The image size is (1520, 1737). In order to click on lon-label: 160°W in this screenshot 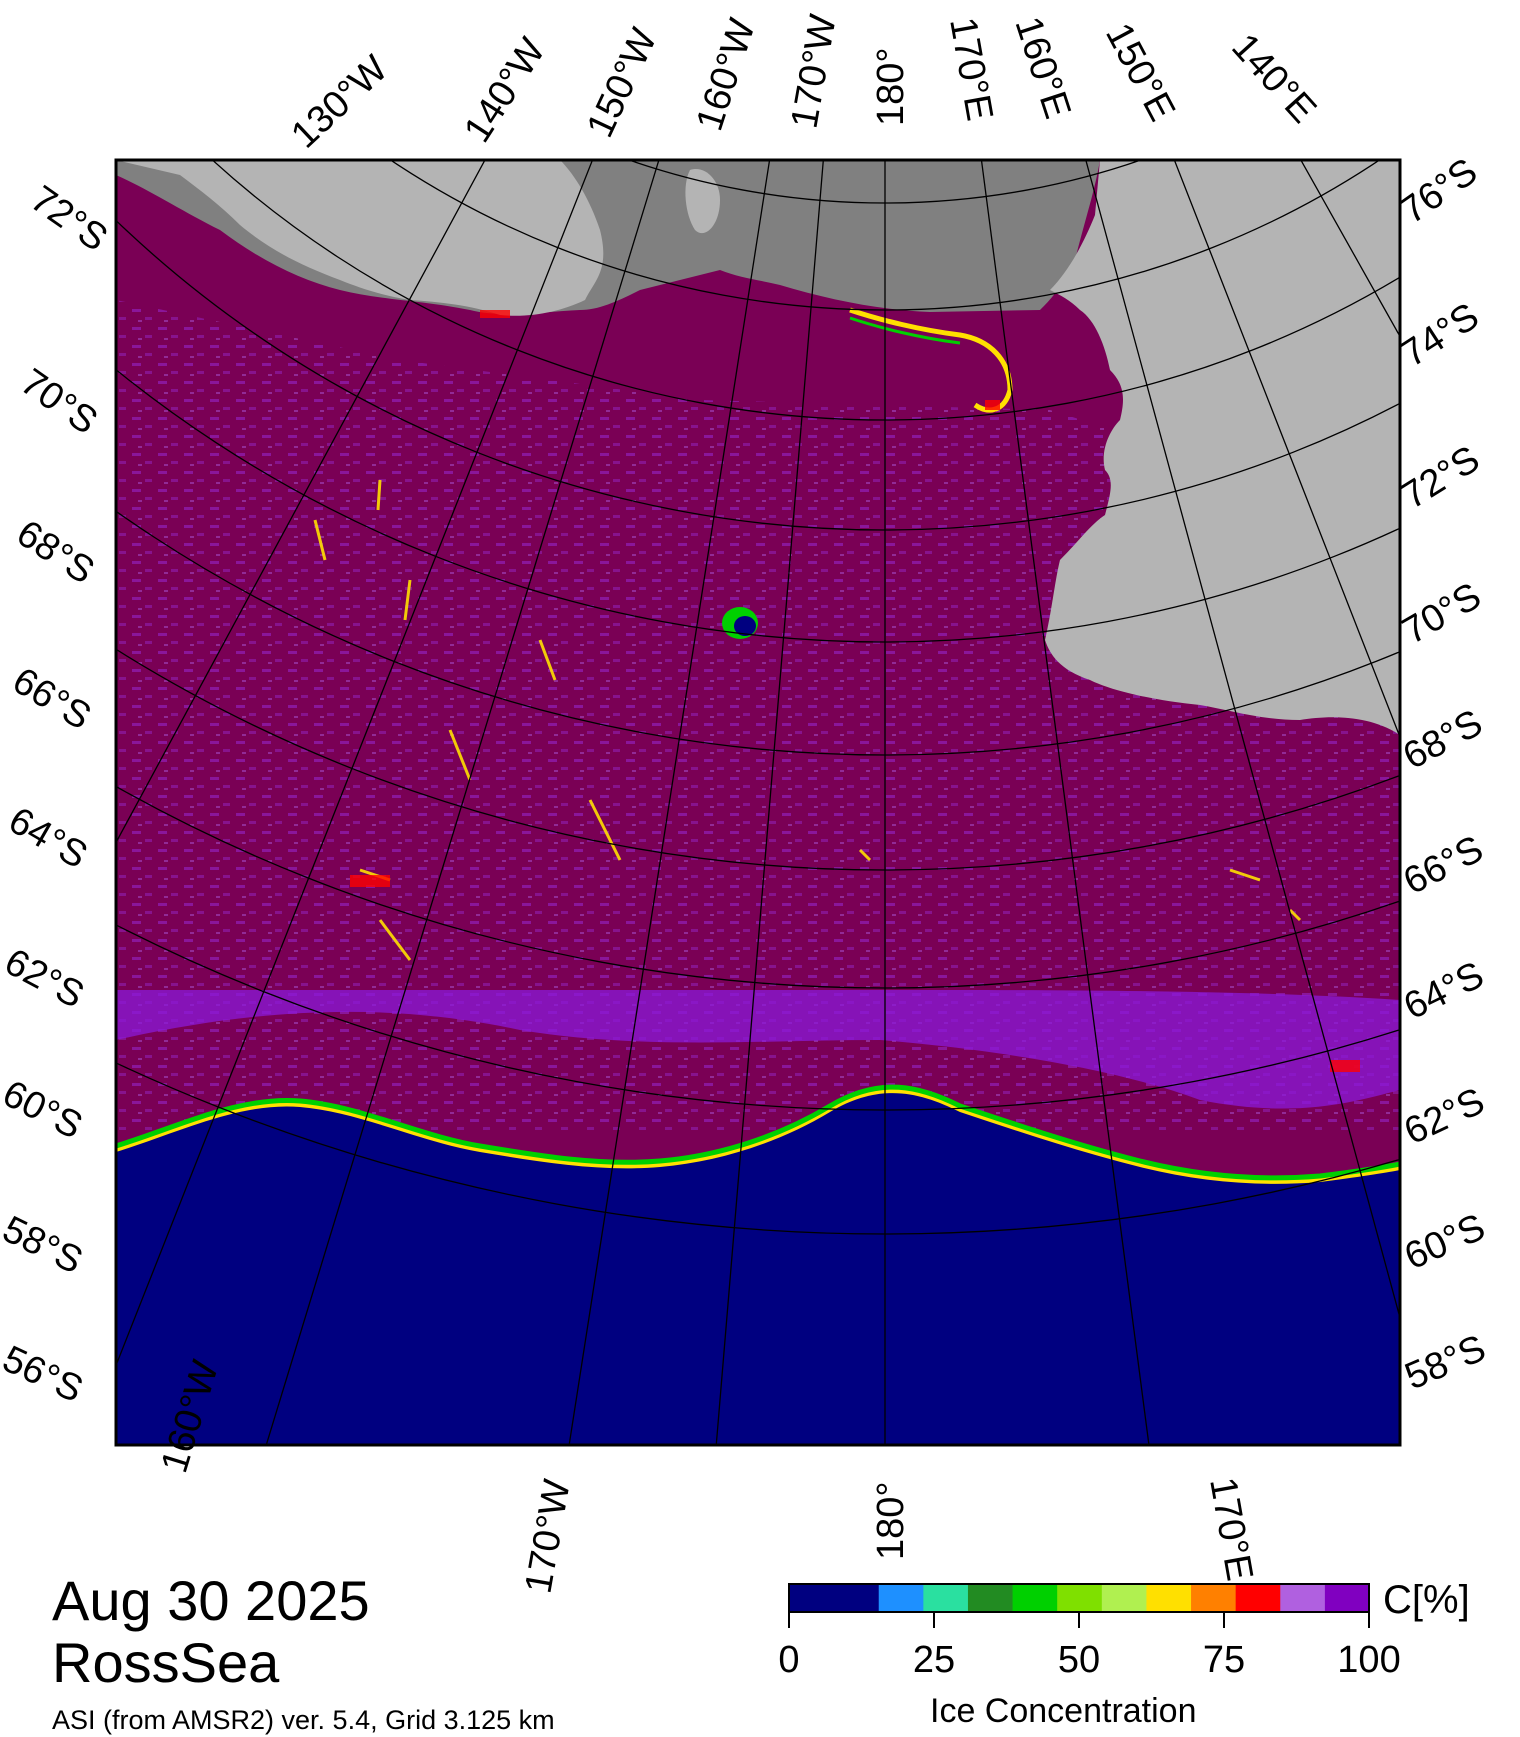, I will do `click(726, 75)`.